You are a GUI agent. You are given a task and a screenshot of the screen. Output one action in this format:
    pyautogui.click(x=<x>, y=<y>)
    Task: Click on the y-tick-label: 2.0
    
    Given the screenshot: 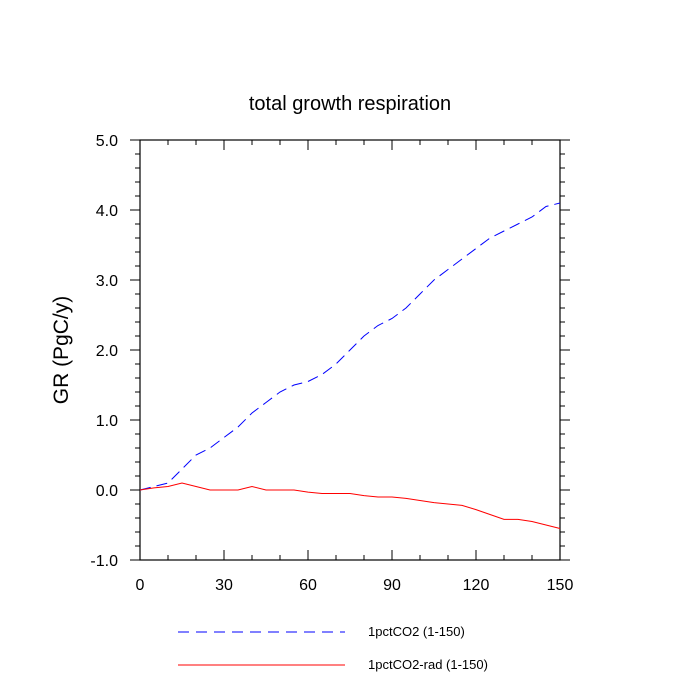 What is the action you would take?
    pyautogui.click(x=107, y=351)
    